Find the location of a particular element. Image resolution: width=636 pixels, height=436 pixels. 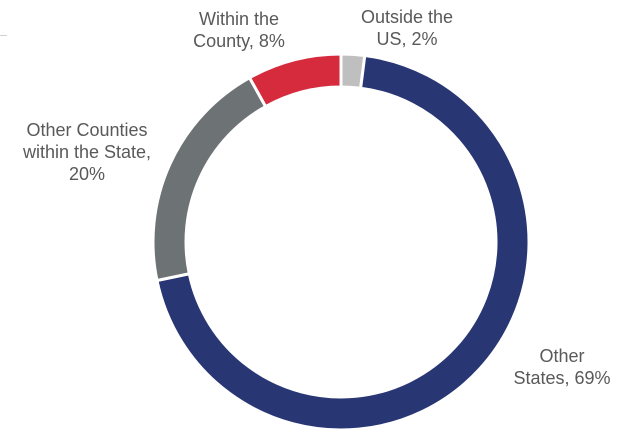

corner-divider is located at coordinates (3, 35).